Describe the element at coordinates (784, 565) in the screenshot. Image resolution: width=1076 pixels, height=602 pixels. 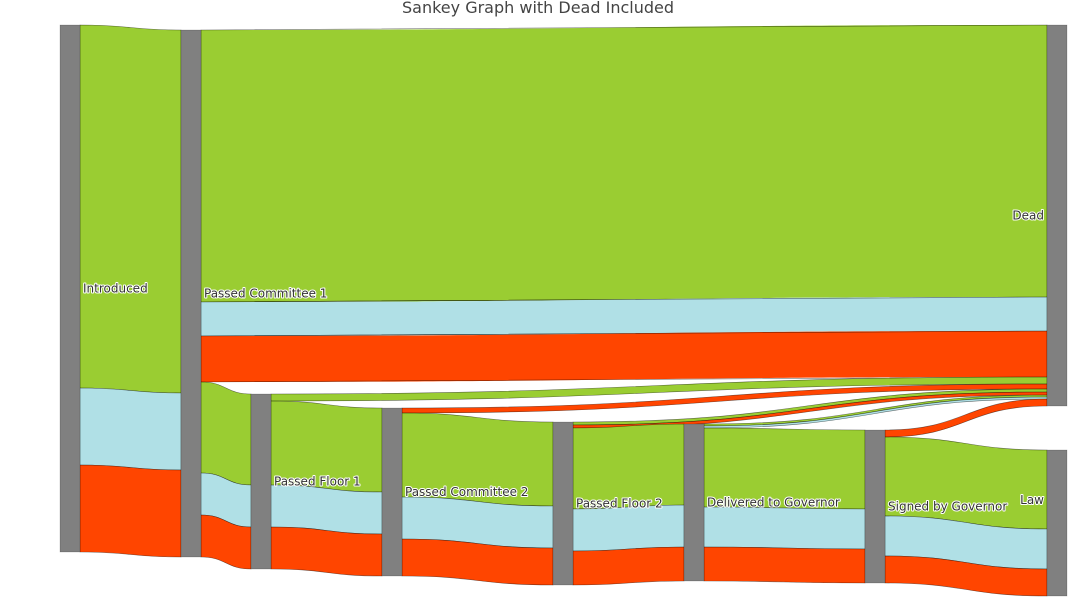
I see `link-delivered_to_governor-to-signed_by_governor-red` at that location.